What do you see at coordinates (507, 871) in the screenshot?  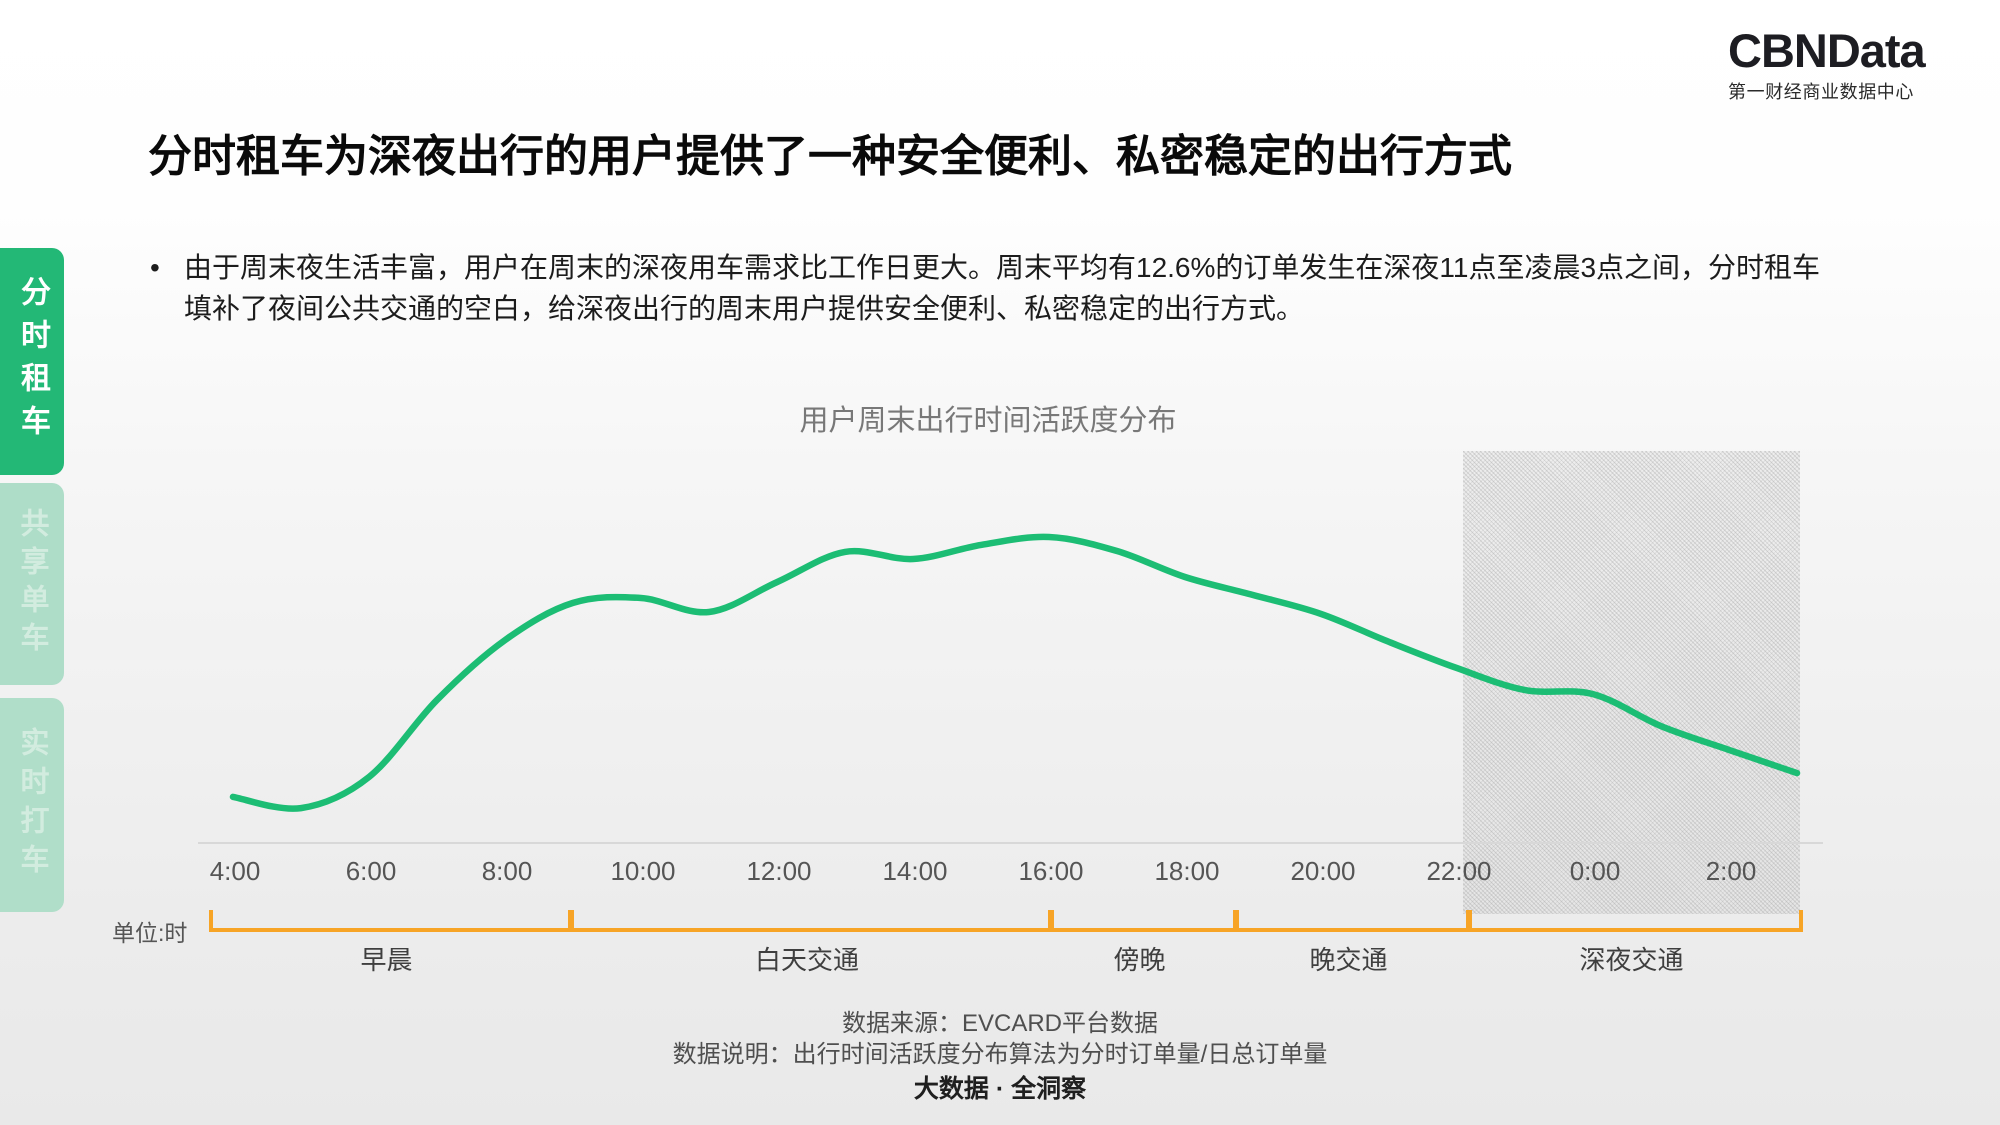 I see `x-tick-label: 8:00` at bounding box center [507, 871].